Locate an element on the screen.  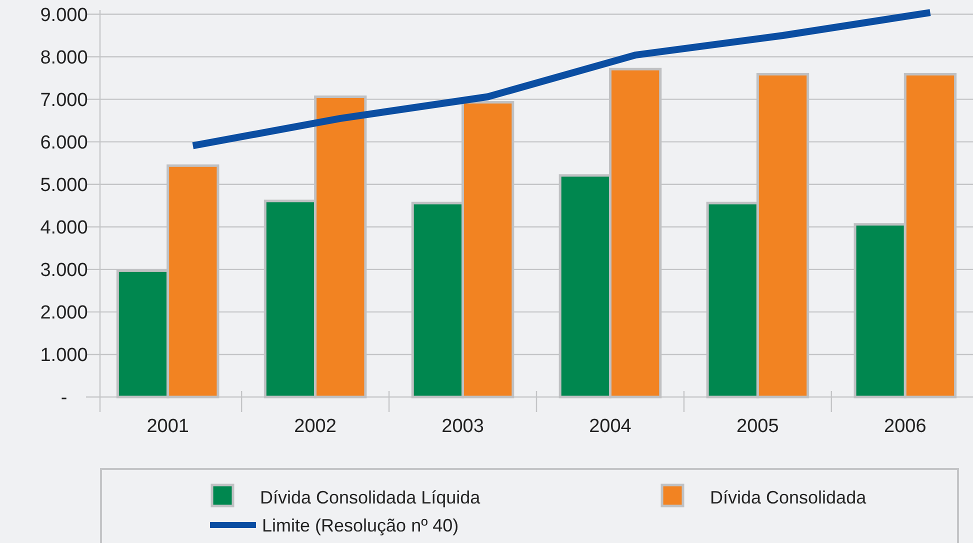
x-tick-label: 2003 is located at coordinates (463, 426).